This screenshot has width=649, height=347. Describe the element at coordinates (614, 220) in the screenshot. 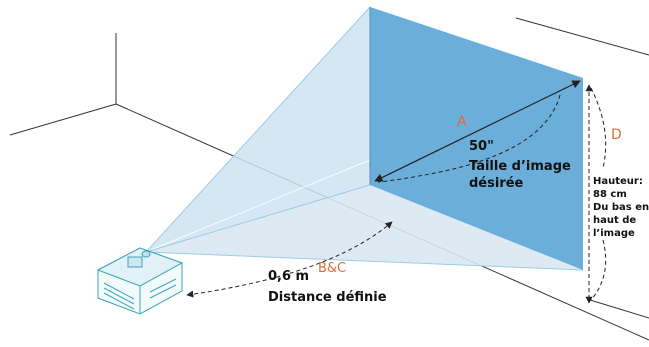

I see `label-height-4: haut de` at that location.